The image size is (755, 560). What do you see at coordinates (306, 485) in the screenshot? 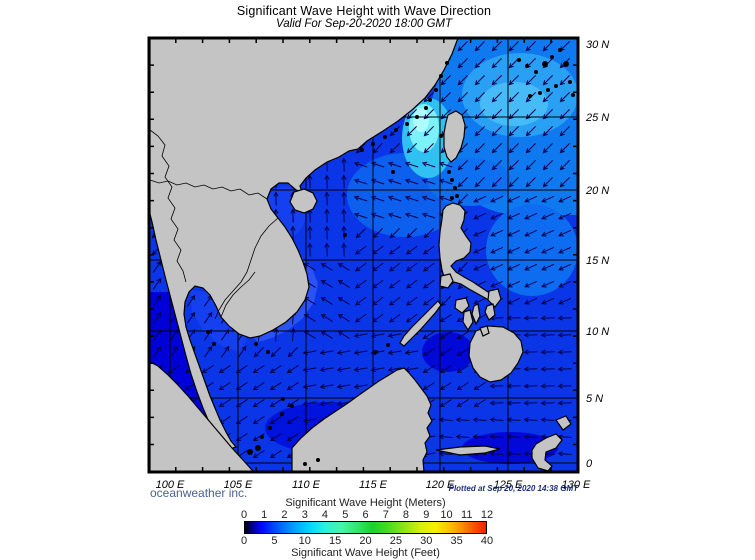
I see `lon-label: 110 E` at bounding box center [306, 485].